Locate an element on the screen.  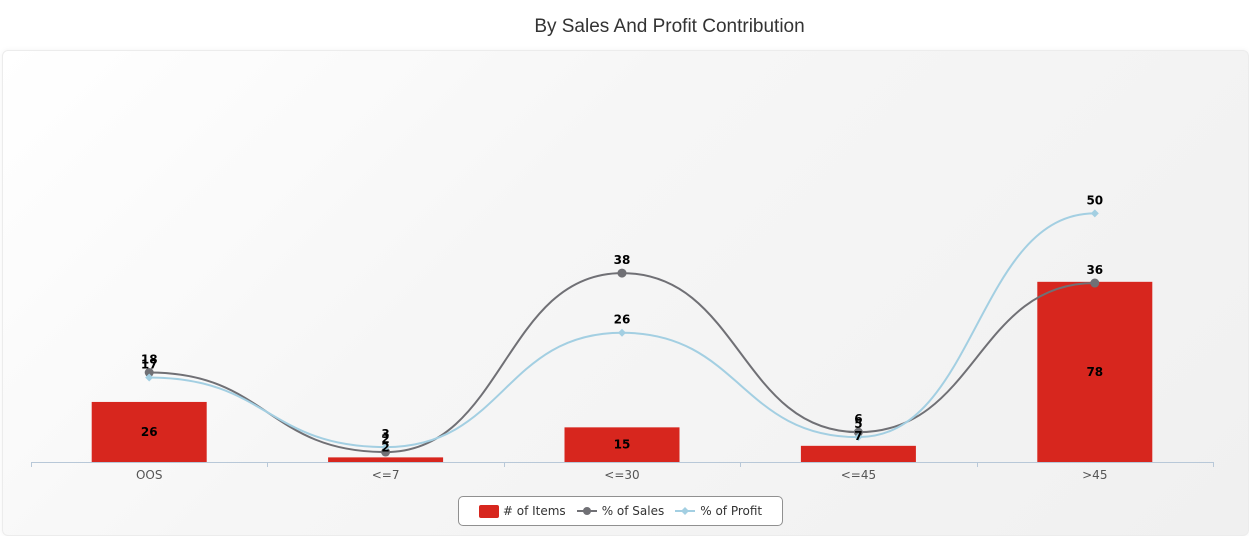
legend-item-items: # of Items is located at coordinates (522, 511).